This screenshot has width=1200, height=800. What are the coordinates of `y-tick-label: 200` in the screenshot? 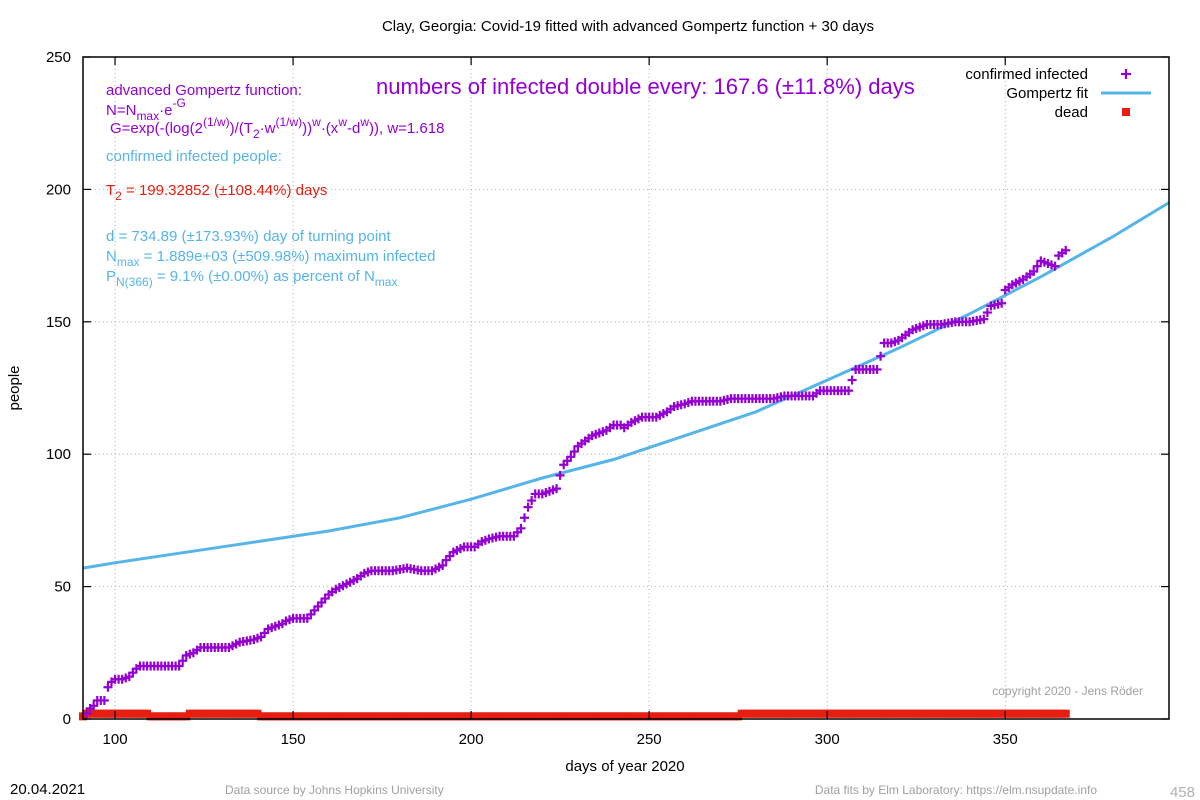 It's located at (58, 189).